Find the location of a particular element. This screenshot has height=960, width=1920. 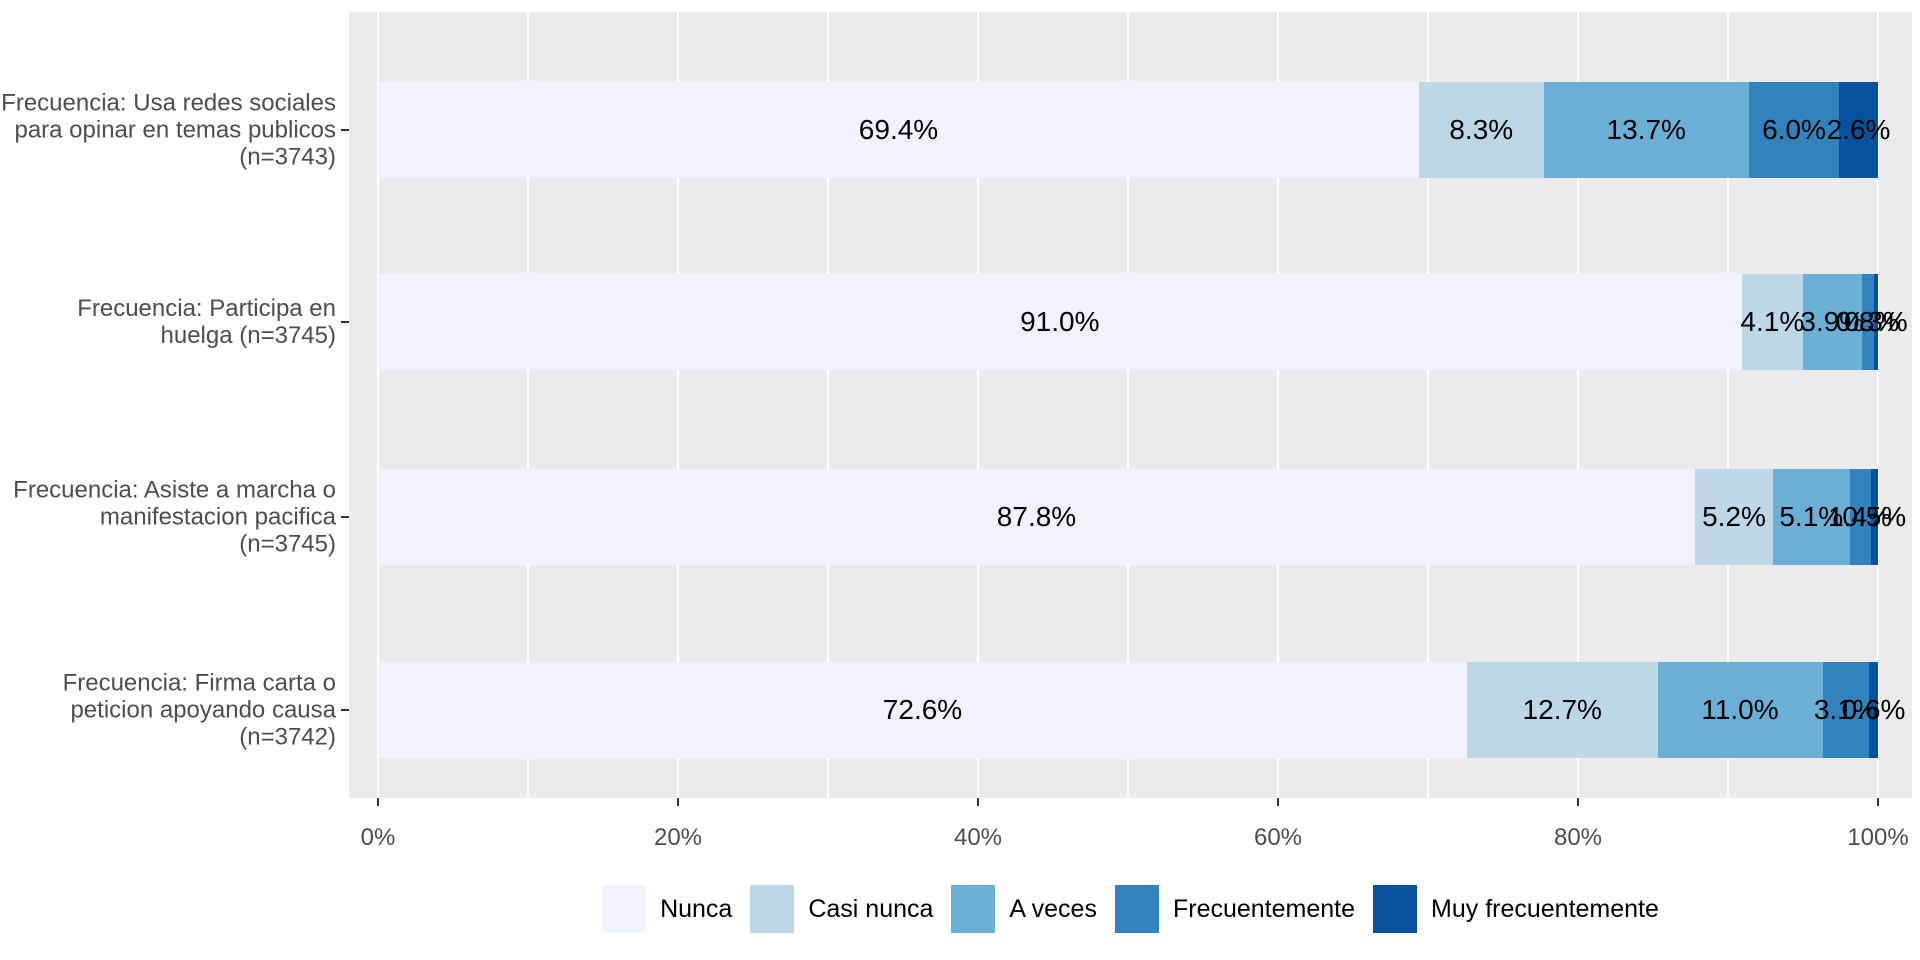

bar-value-label: 0.6% is located at coordinates (1873, 709).